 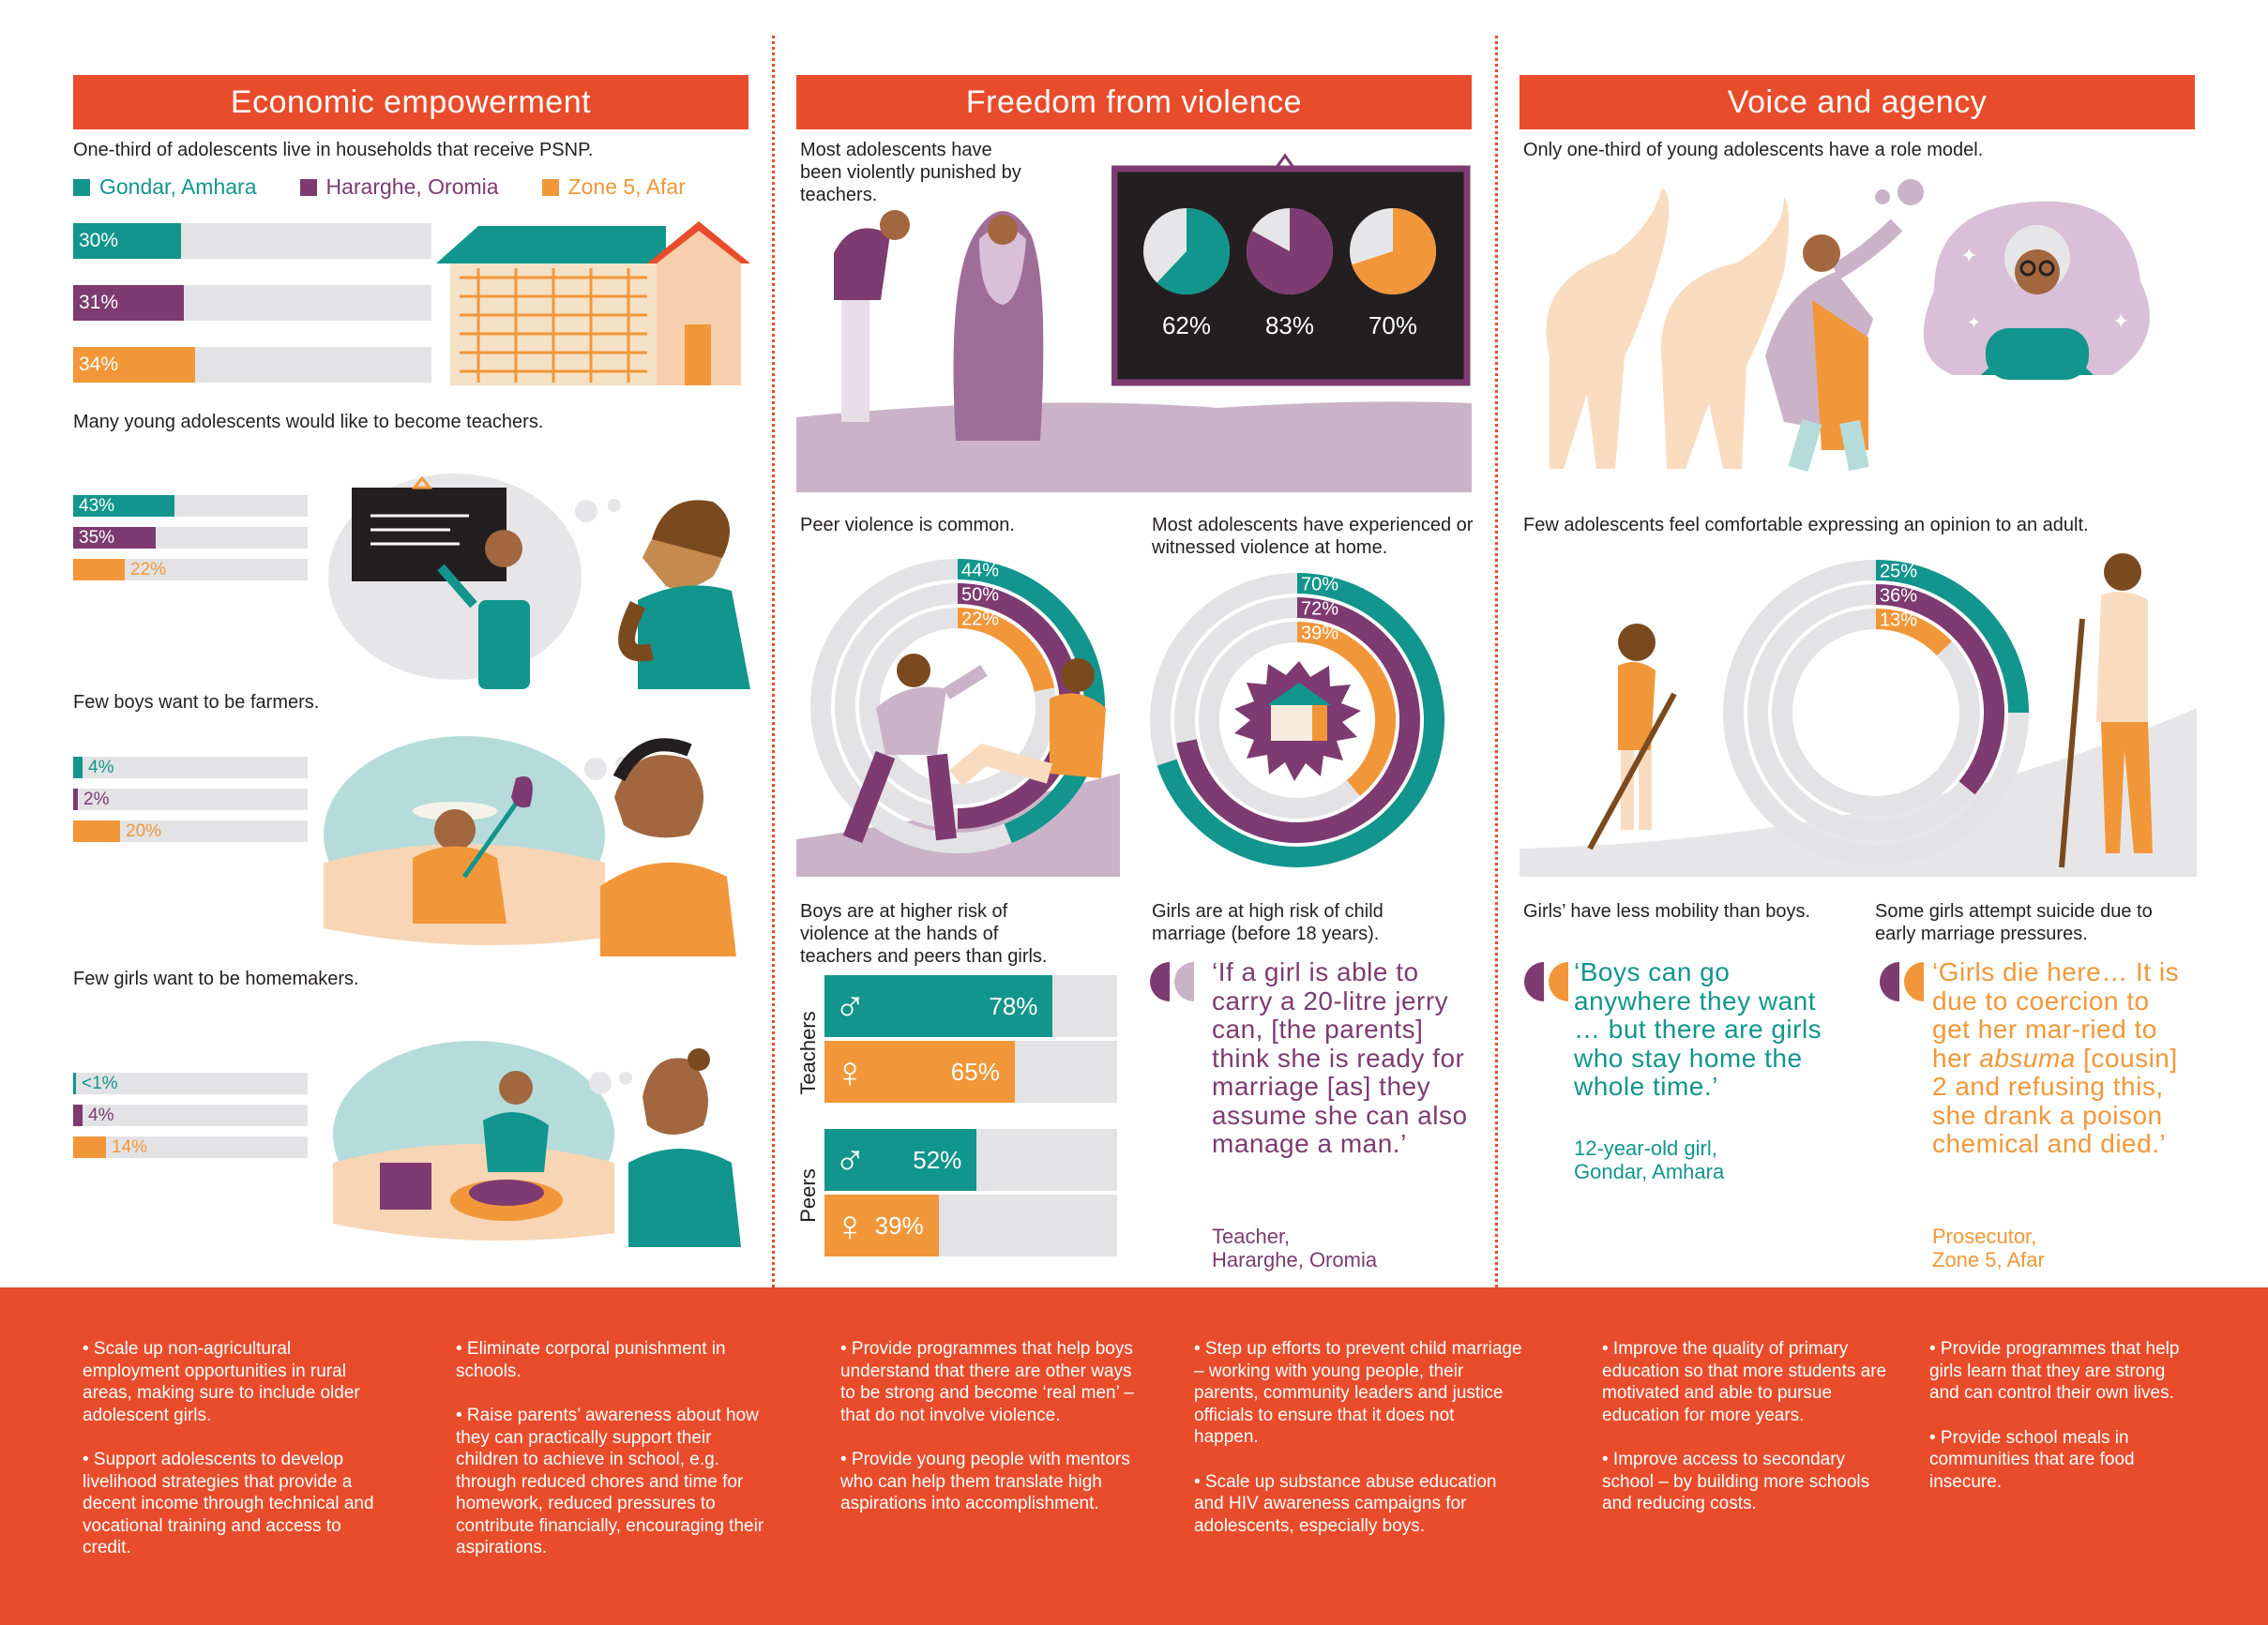 I want to click on ring-value-label: 36%, so click(x=1898, y=597).